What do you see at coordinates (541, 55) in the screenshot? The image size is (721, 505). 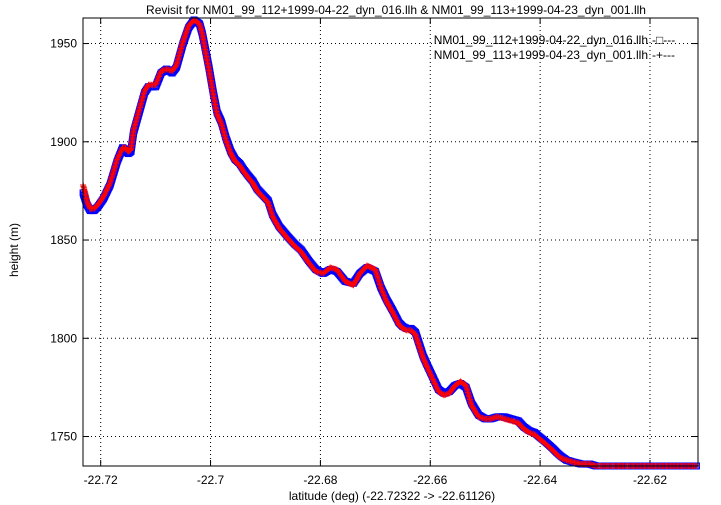 I see `legend-label-series-2: NM01_99_113+1999-04-23_dyn_001.llh` at bounding box center [541, 55].